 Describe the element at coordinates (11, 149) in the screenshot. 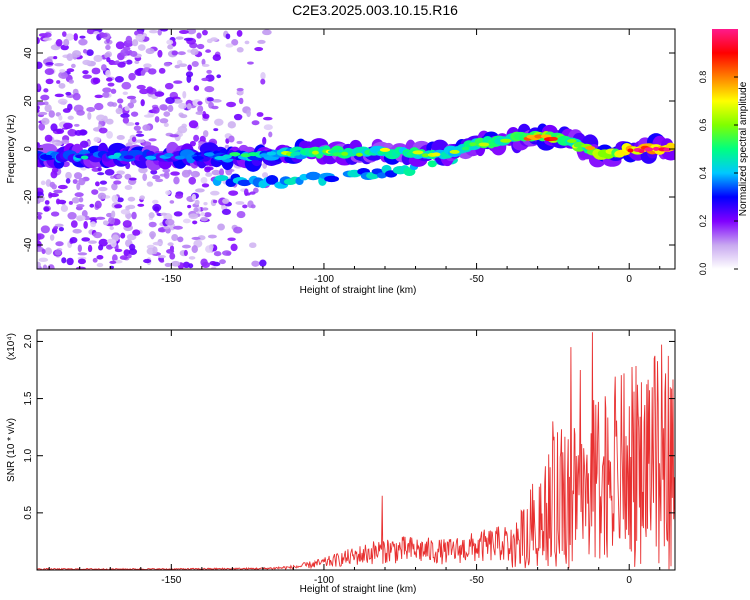

I see `spectrogram-ylabel: Frequency (Hz)` at that location.